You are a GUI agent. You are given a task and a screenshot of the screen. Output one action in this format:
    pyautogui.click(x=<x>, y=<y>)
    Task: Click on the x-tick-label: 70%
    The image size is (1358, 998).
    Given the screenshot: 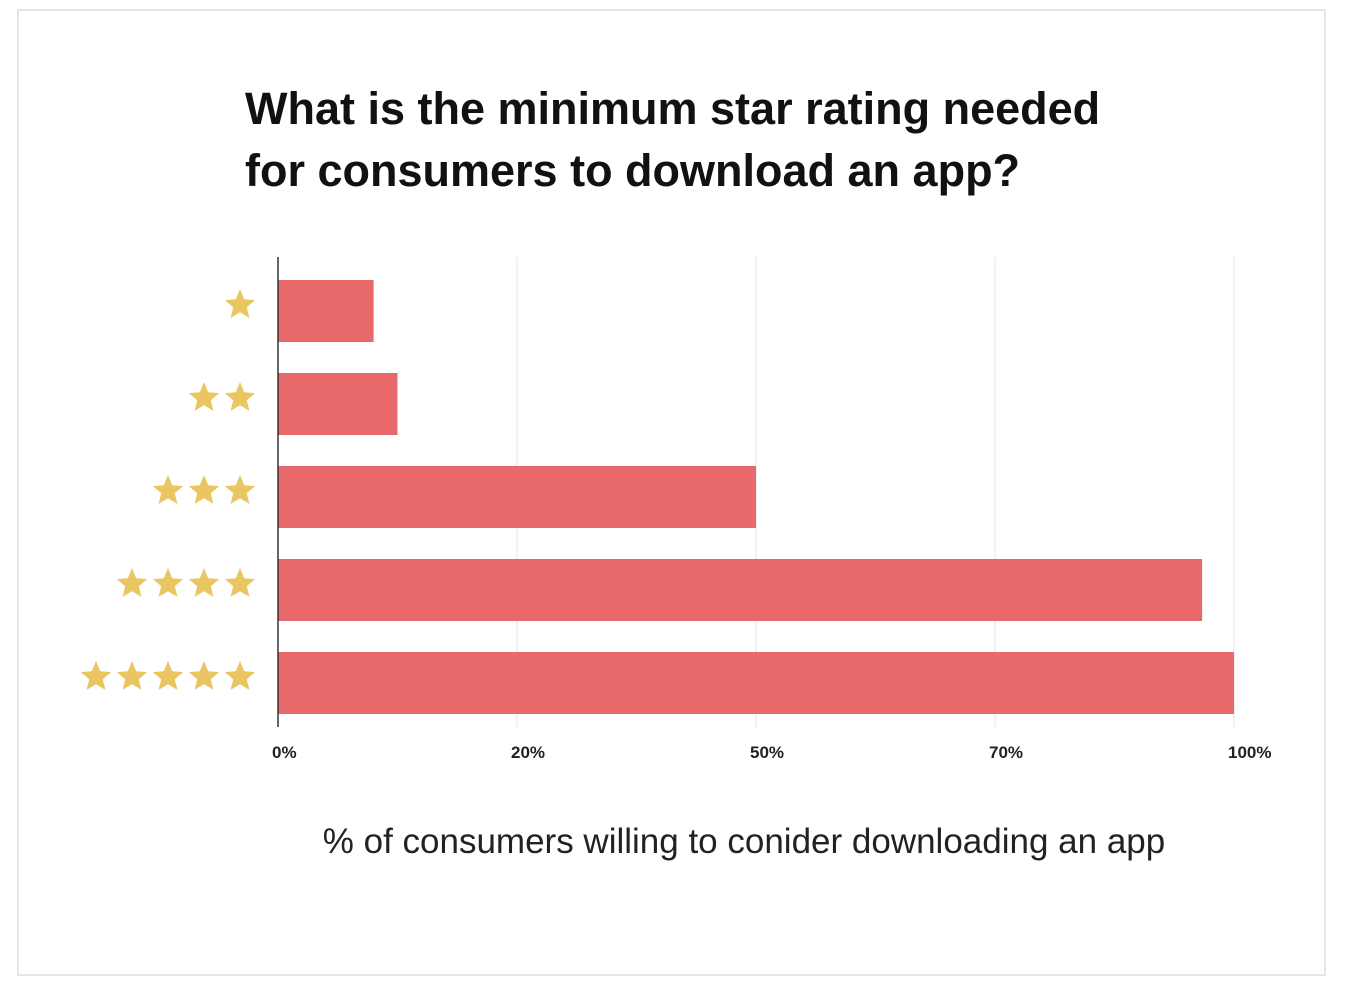 What is the action you would take?
    pyautogui.click(x=1006, y=752)
    